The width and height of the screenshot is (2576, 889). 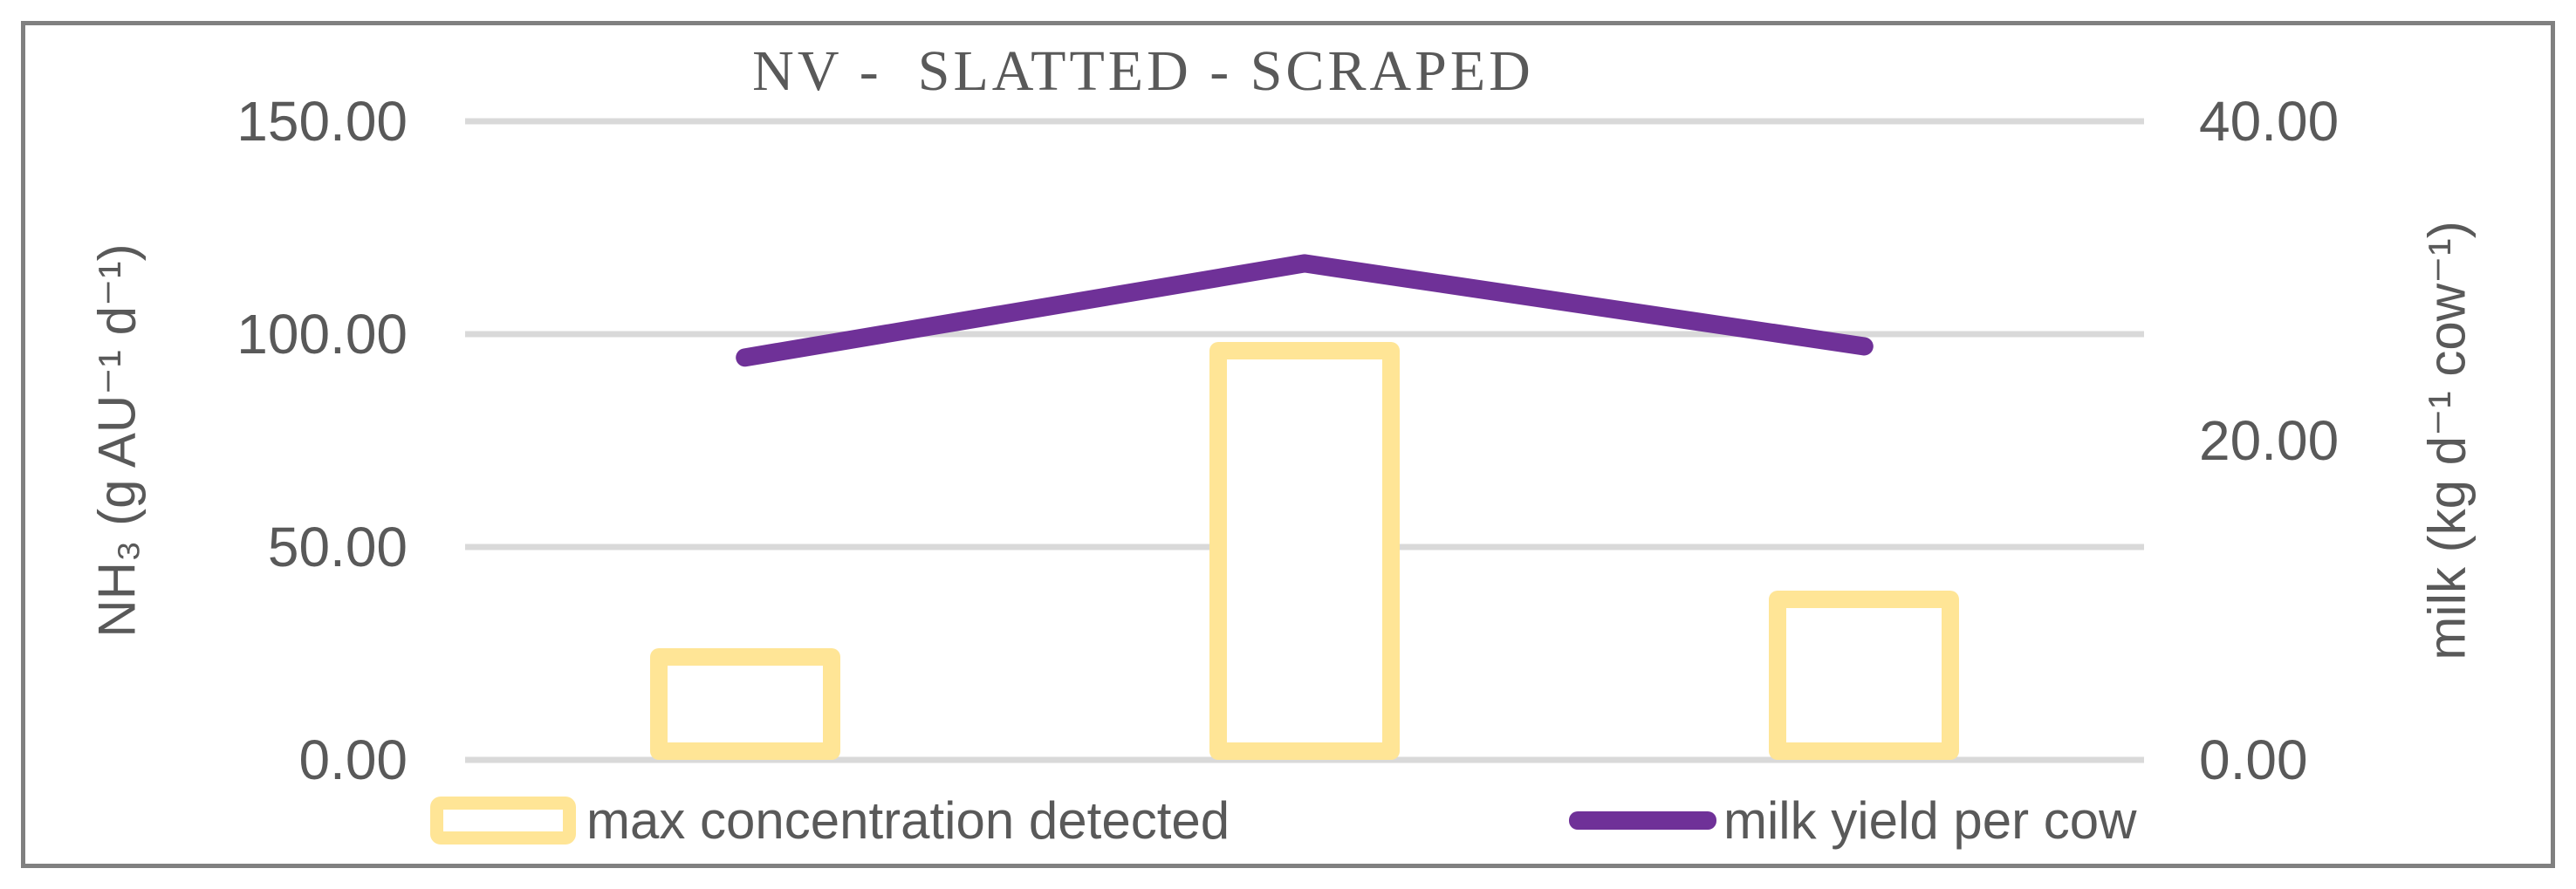 I want to click on left-axis-title: NH₃ (g AU⁻¹ d⁻¹), so click(x=117, y=441).